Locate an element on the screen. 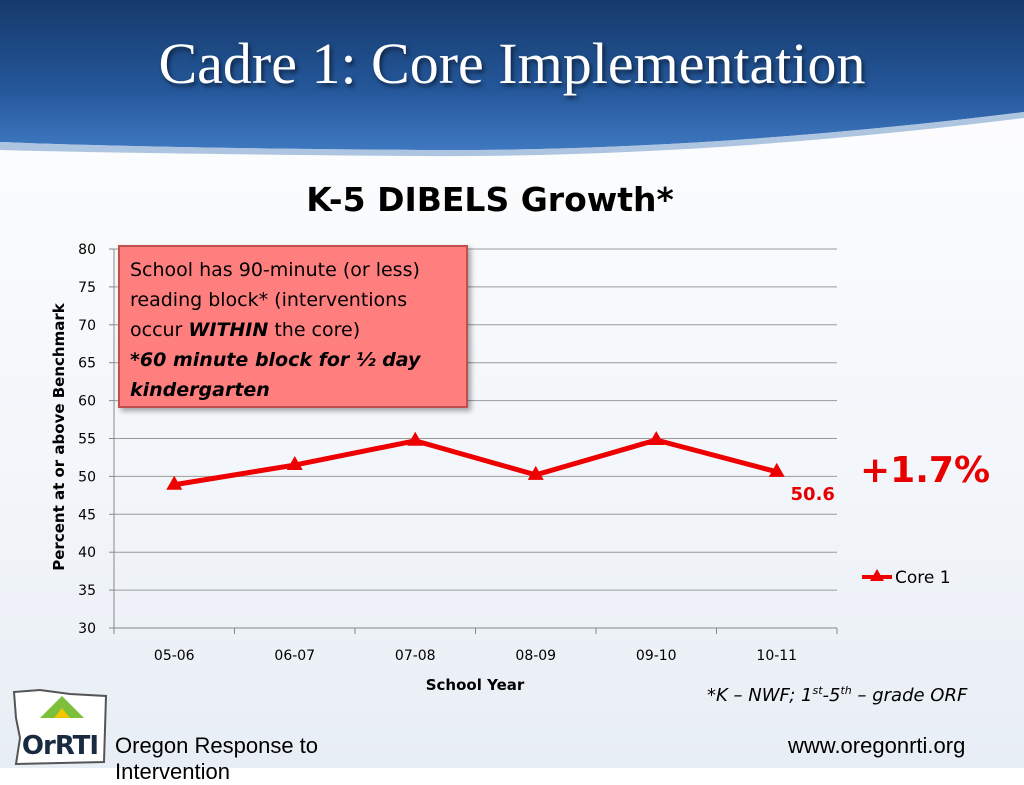  footnote: *K – NWF; 1st-5th – grade ORF is located at coordinates (837, 695).